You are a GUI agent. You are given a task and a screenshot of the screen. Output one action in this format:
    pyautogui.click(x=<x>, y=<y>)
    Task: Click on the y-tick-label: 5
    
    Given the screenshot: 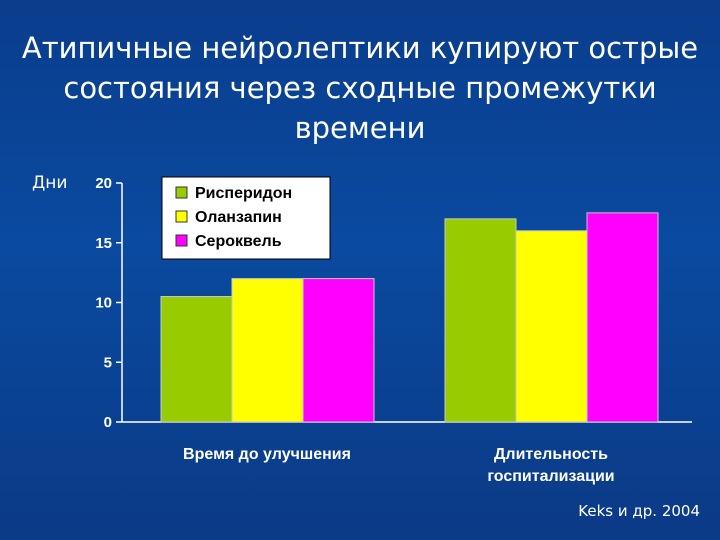 What is the action you would take?
    pyautogui.click(x=108, y=362)
    